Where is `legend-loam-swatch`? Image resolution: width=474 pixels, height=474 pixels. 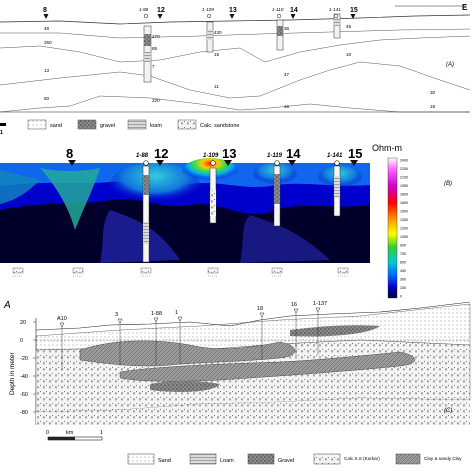
legend-loam-swatch is located at coordinates (203, 459).